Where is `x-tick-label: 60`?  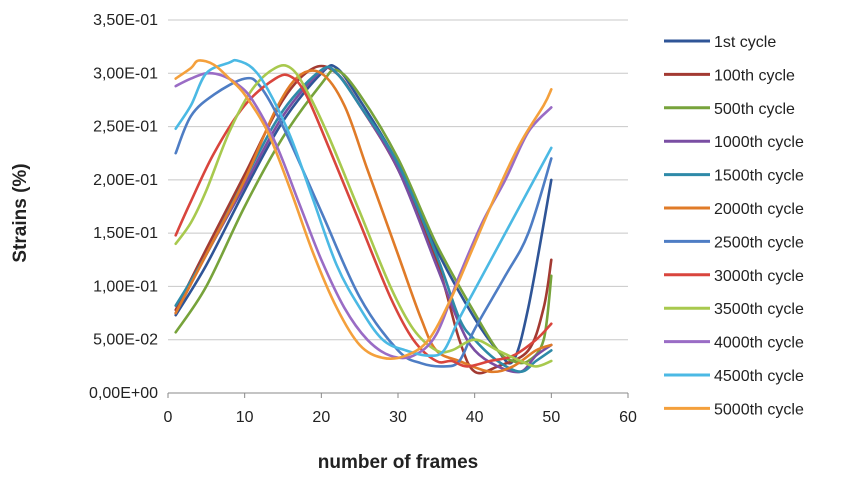 x-tick-label: 60 is located at coordinates (628, 417).